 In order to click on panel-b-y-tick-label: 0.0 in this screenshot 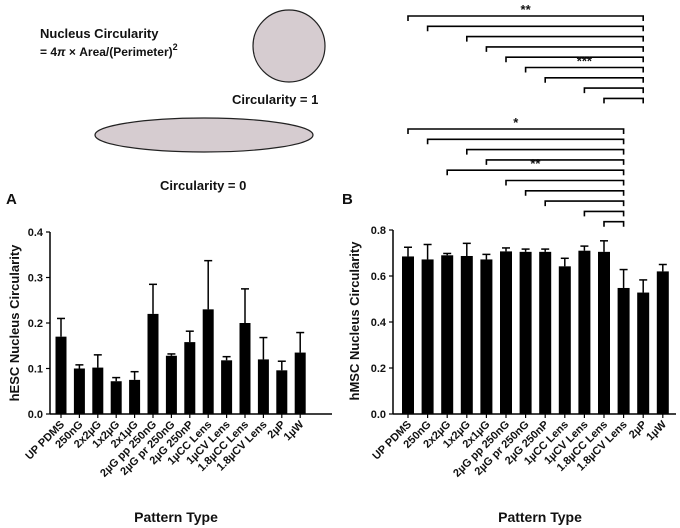, I will do `click(378, 415)`.